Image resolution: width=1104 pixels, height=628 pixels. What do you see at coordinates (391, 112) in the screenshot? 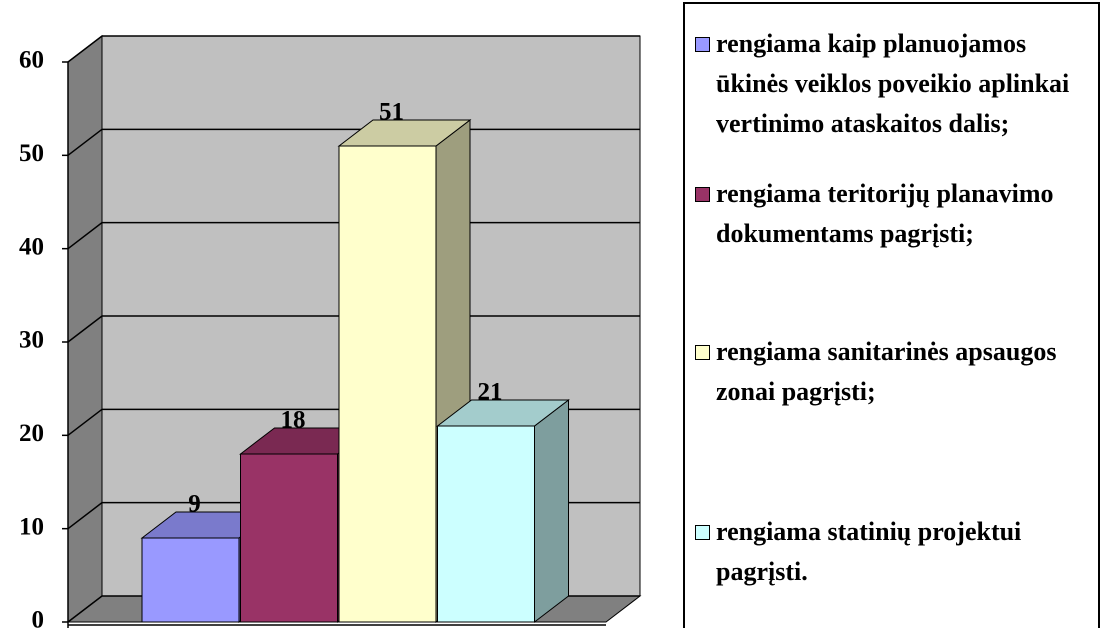
I see `data-label: 51` at bounding box center [391, 112].